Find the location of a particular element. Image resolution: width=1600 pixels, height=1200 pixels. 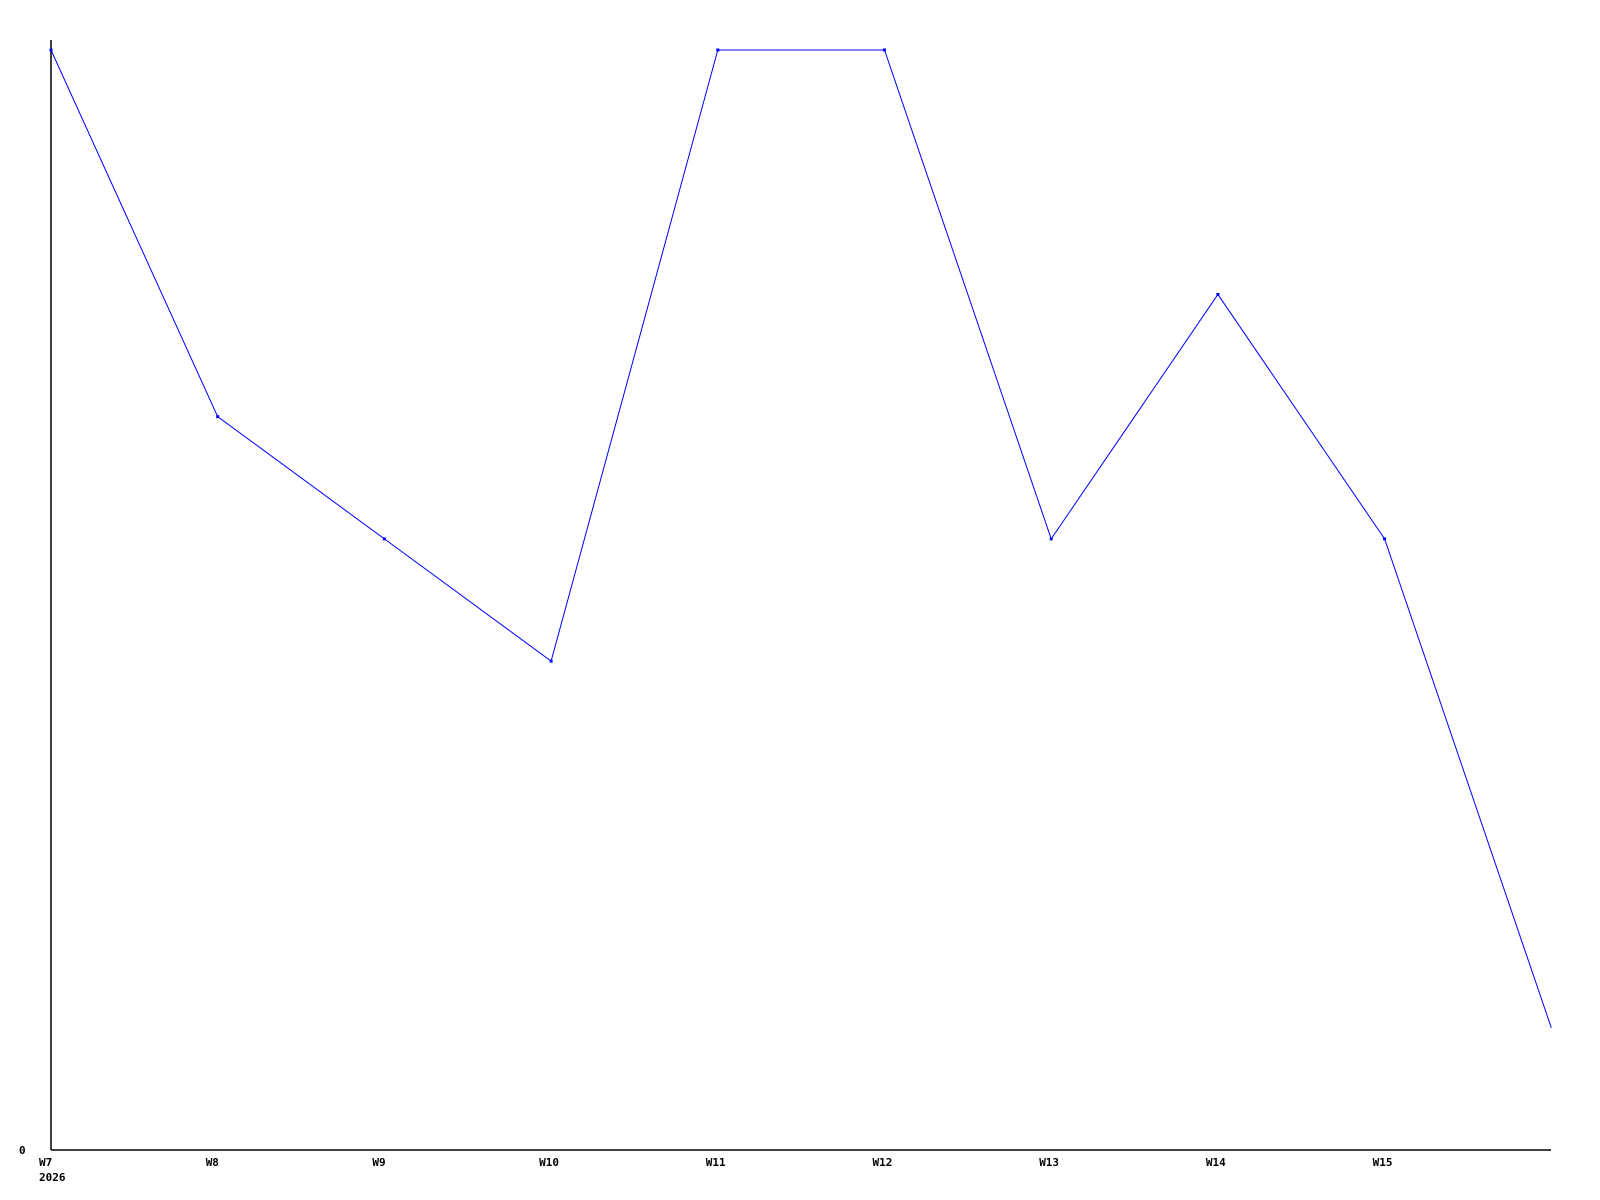

data-point-W14 is located at coordinates (1218, 294).